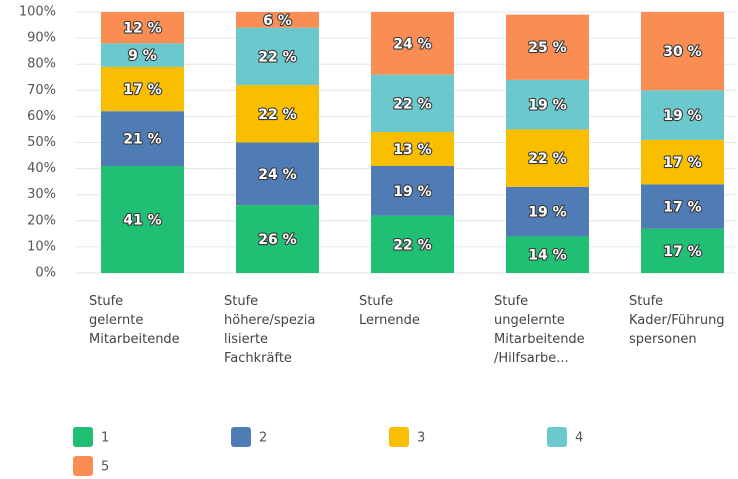 The width and height of the screenshot is (738, 479). Describe the element at coordinates (105, 467) in the screenshot. I see `legend-label: 5` at that location.